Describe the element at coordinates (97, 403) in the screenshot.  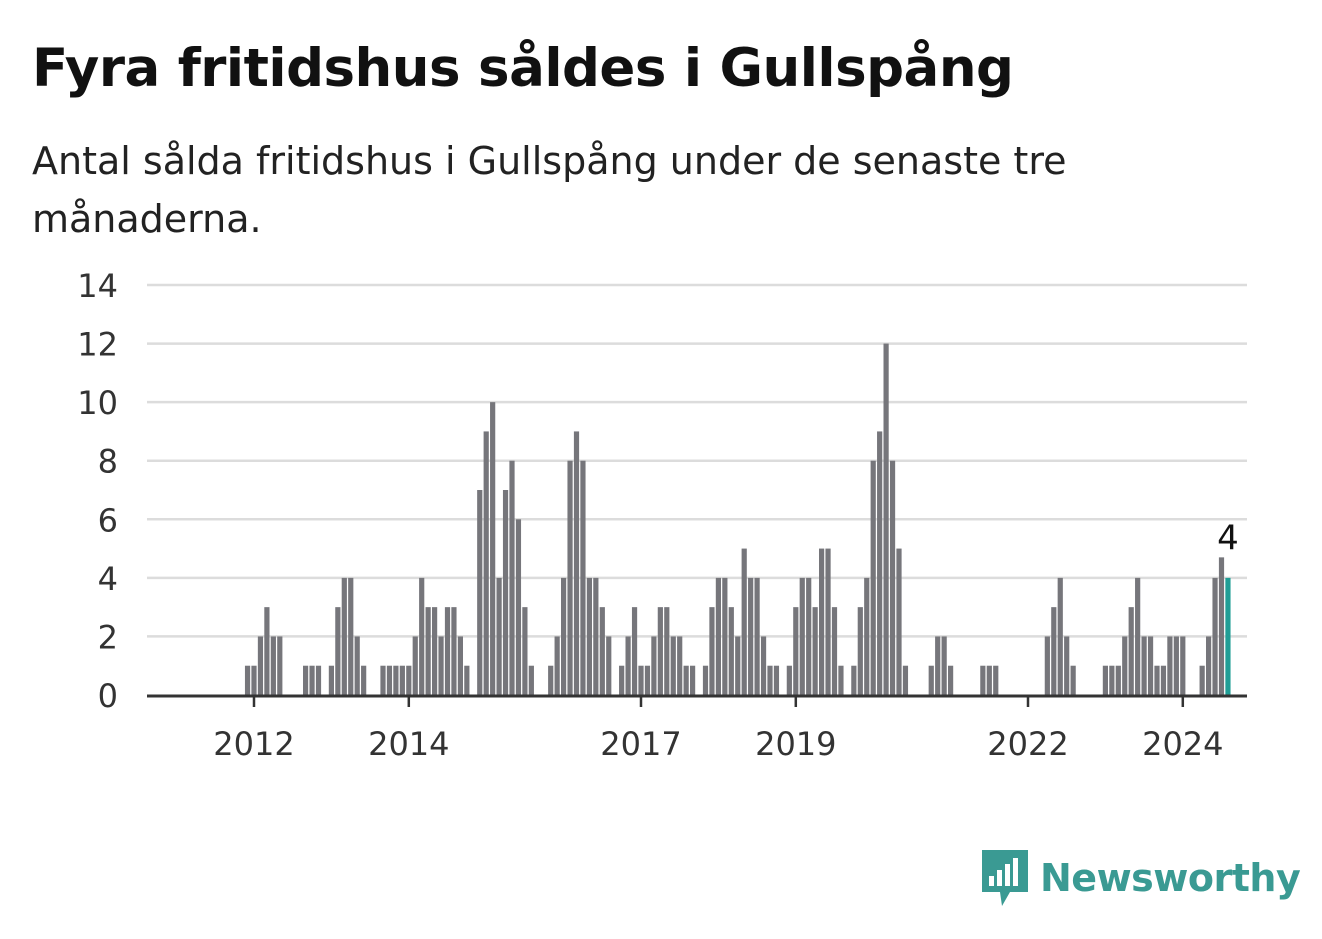
I see `y-tick-label: 10` at that location.